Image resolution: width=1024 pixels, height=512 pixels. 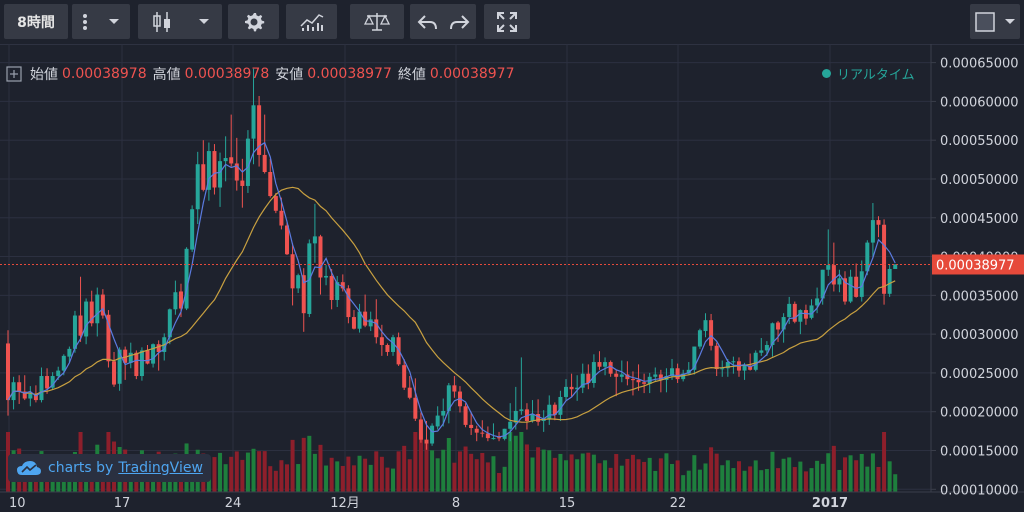 I want to click on compare-button, so click(x=377, y=21).